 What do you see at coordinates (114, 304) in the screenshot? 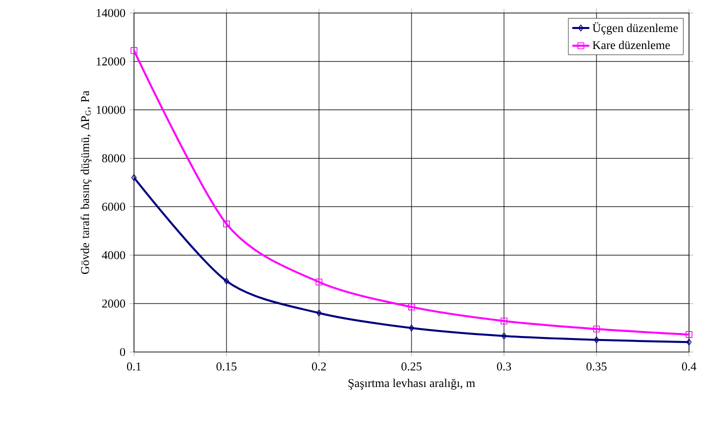
I see `y-tick-label: 2000` at bounding box center [114, 304].